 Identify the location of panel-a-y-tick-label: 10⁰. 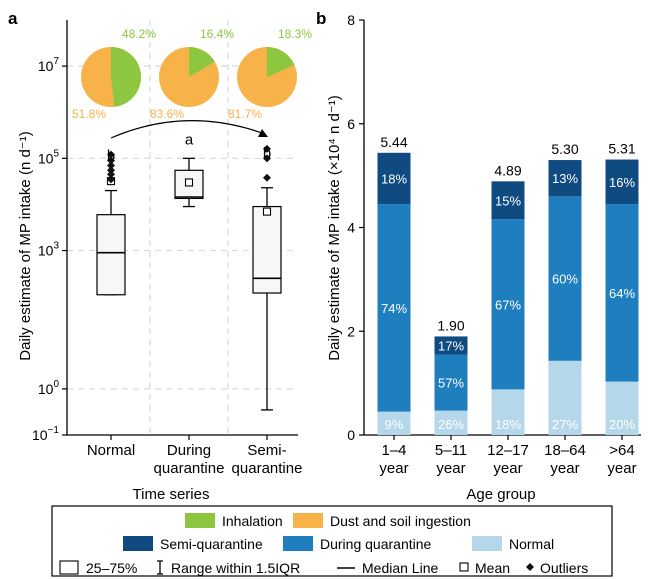
(49, 388).